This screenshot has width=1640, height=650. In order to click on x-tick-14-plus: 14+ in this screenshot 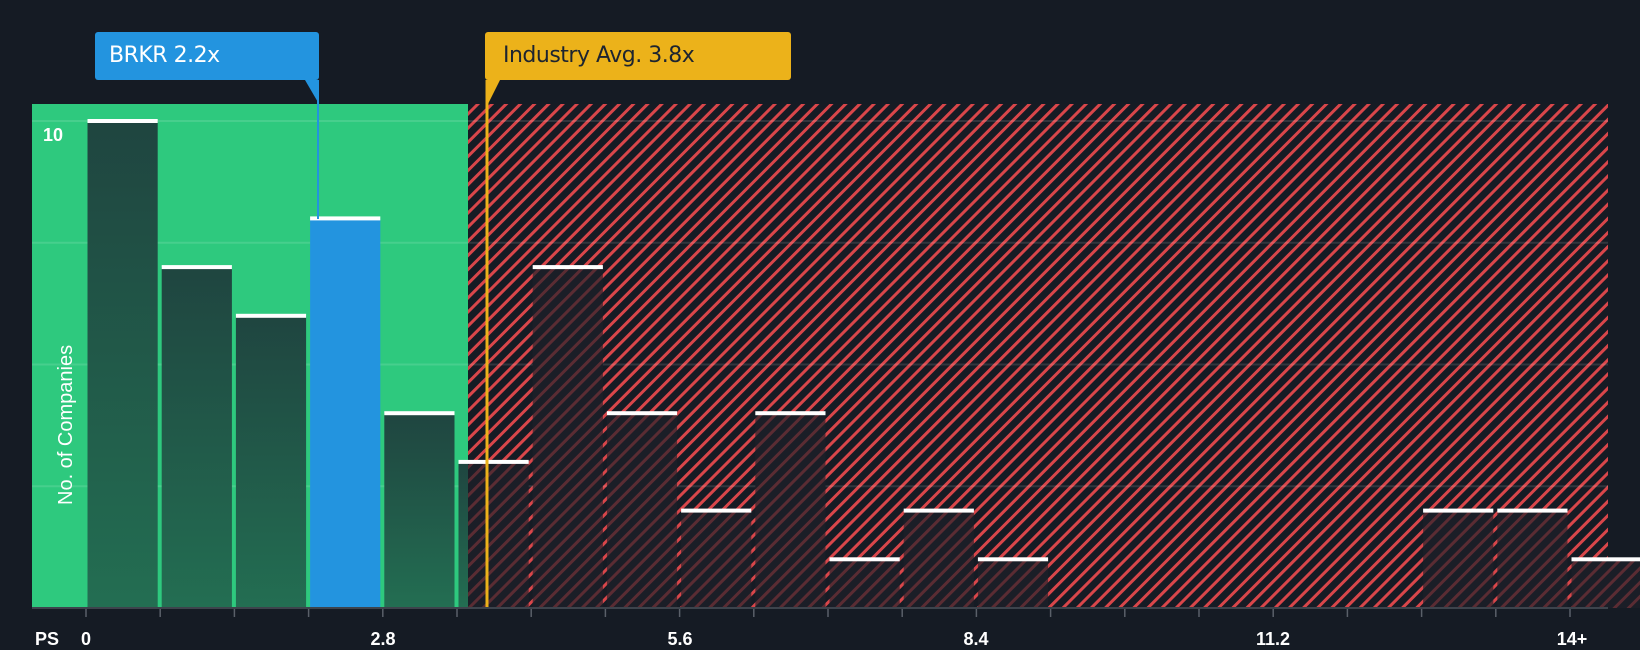, I will do `click(1572, 639)`.